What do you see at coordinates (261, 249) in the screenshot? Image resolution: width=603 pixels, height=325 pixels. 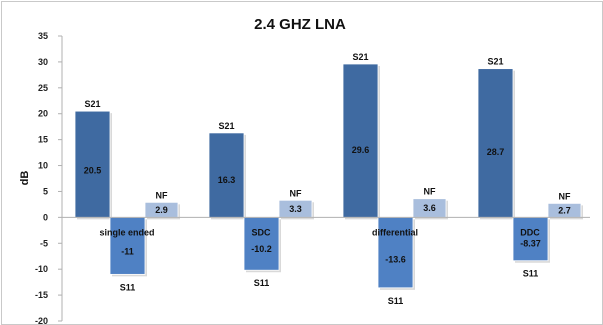 I see `value-label: -10.2` at bounding box center [261, 249].